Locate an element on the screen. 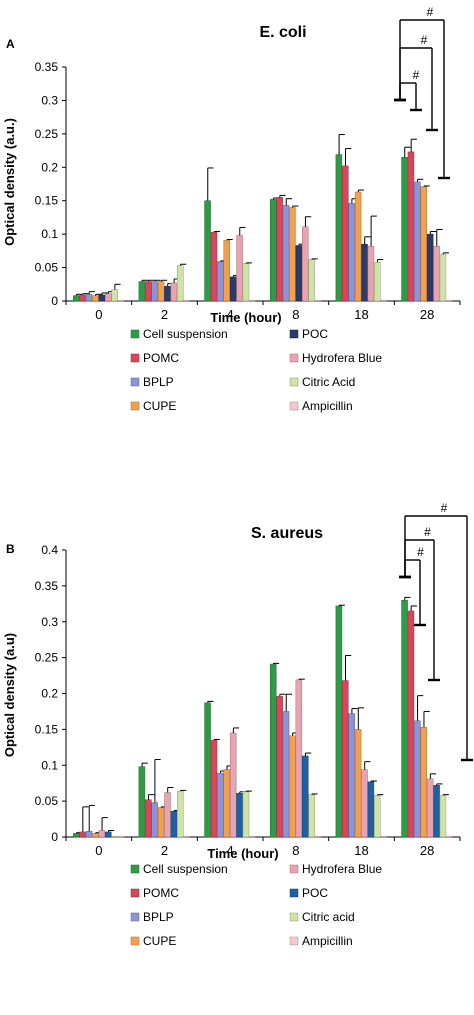 Image resolution: width=474 pixels, height=1015 pixels. y-tick-label: 0.15 is located at coordinates (47, 729).